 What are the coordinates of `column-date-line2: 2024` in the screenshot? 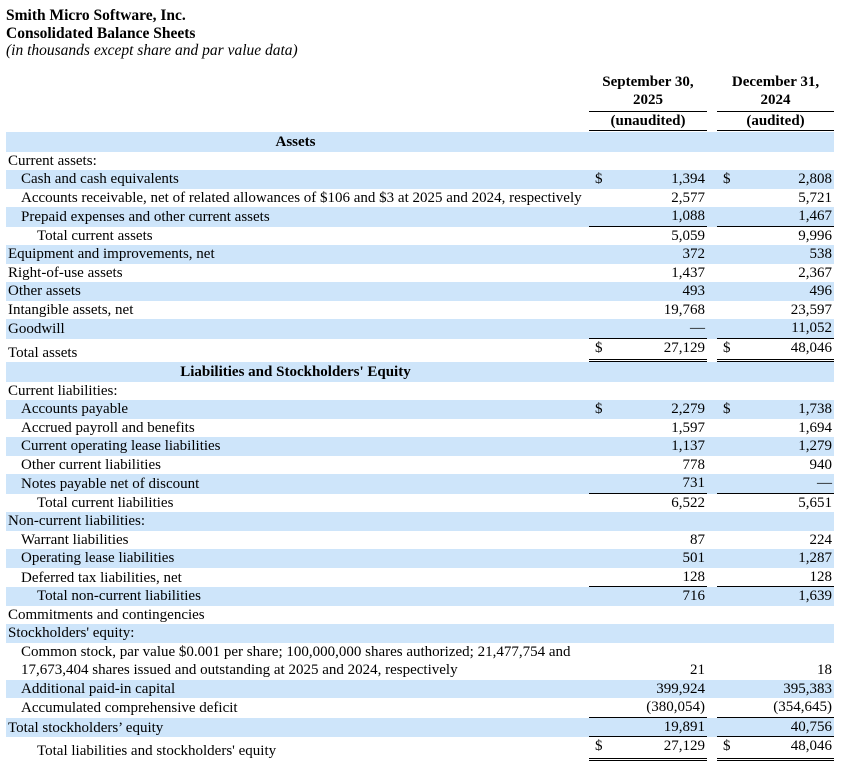 It's located at (775, 100).